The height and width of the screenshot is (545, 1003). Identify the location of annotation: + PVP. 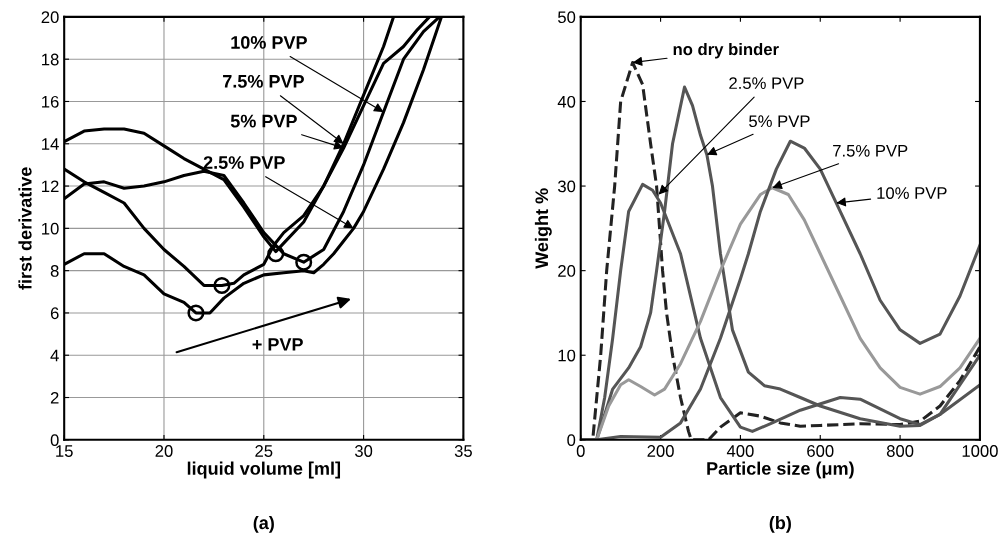
(277, 344).